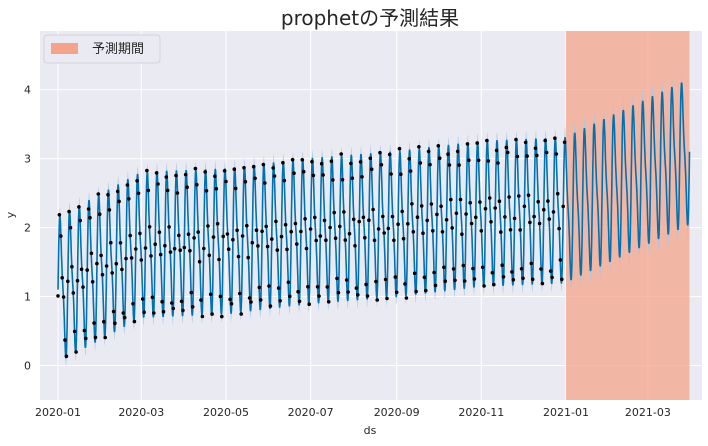 Image resolution: width=708 pixels, height=446 pixels. I want to click on x-tick-label: 2020-01, so click(58, 412).